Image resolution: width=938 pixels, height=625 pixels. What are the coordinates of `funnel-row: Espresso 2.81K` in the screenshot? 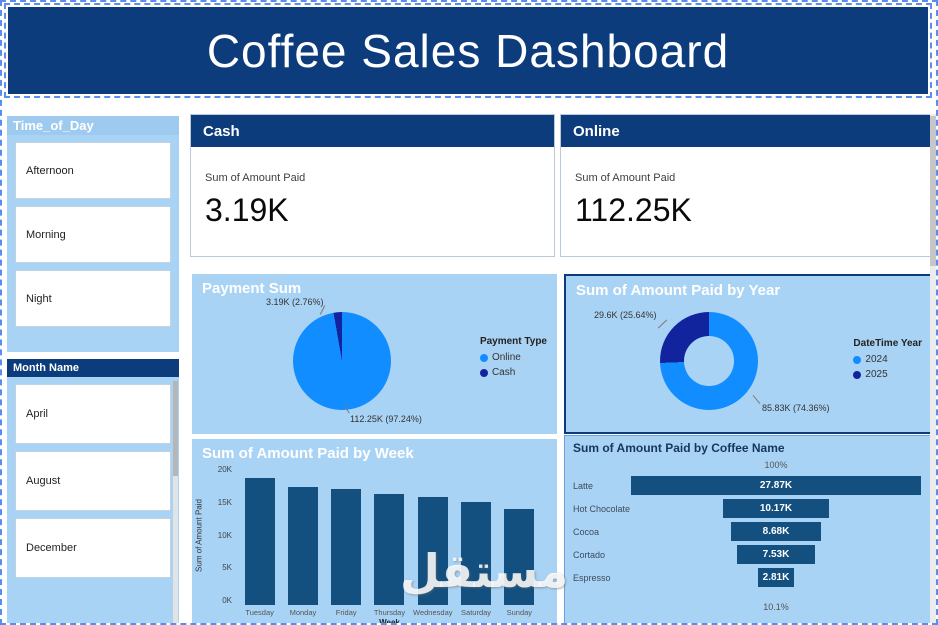 It's located at (747, 577).